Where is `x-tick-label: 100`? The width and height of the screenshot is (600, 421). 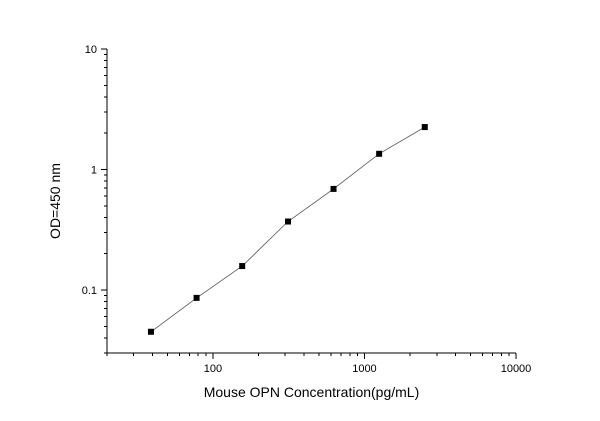 x-tick-label: 100 is located at coordinates (213, 369).